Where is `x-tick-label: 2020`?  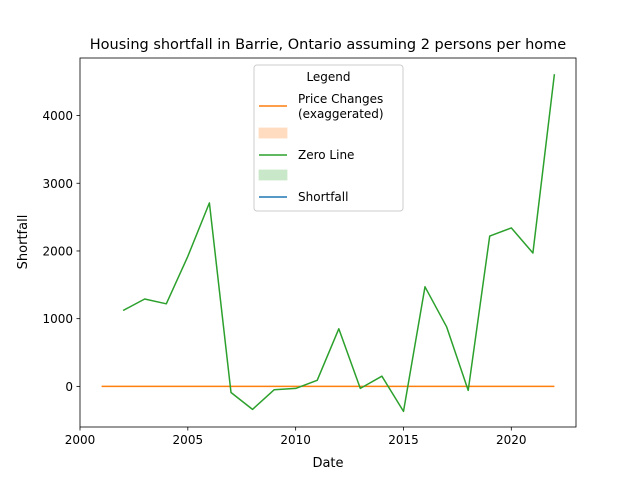 x-tick-label: 2020 is located at coordinates (511, 440).